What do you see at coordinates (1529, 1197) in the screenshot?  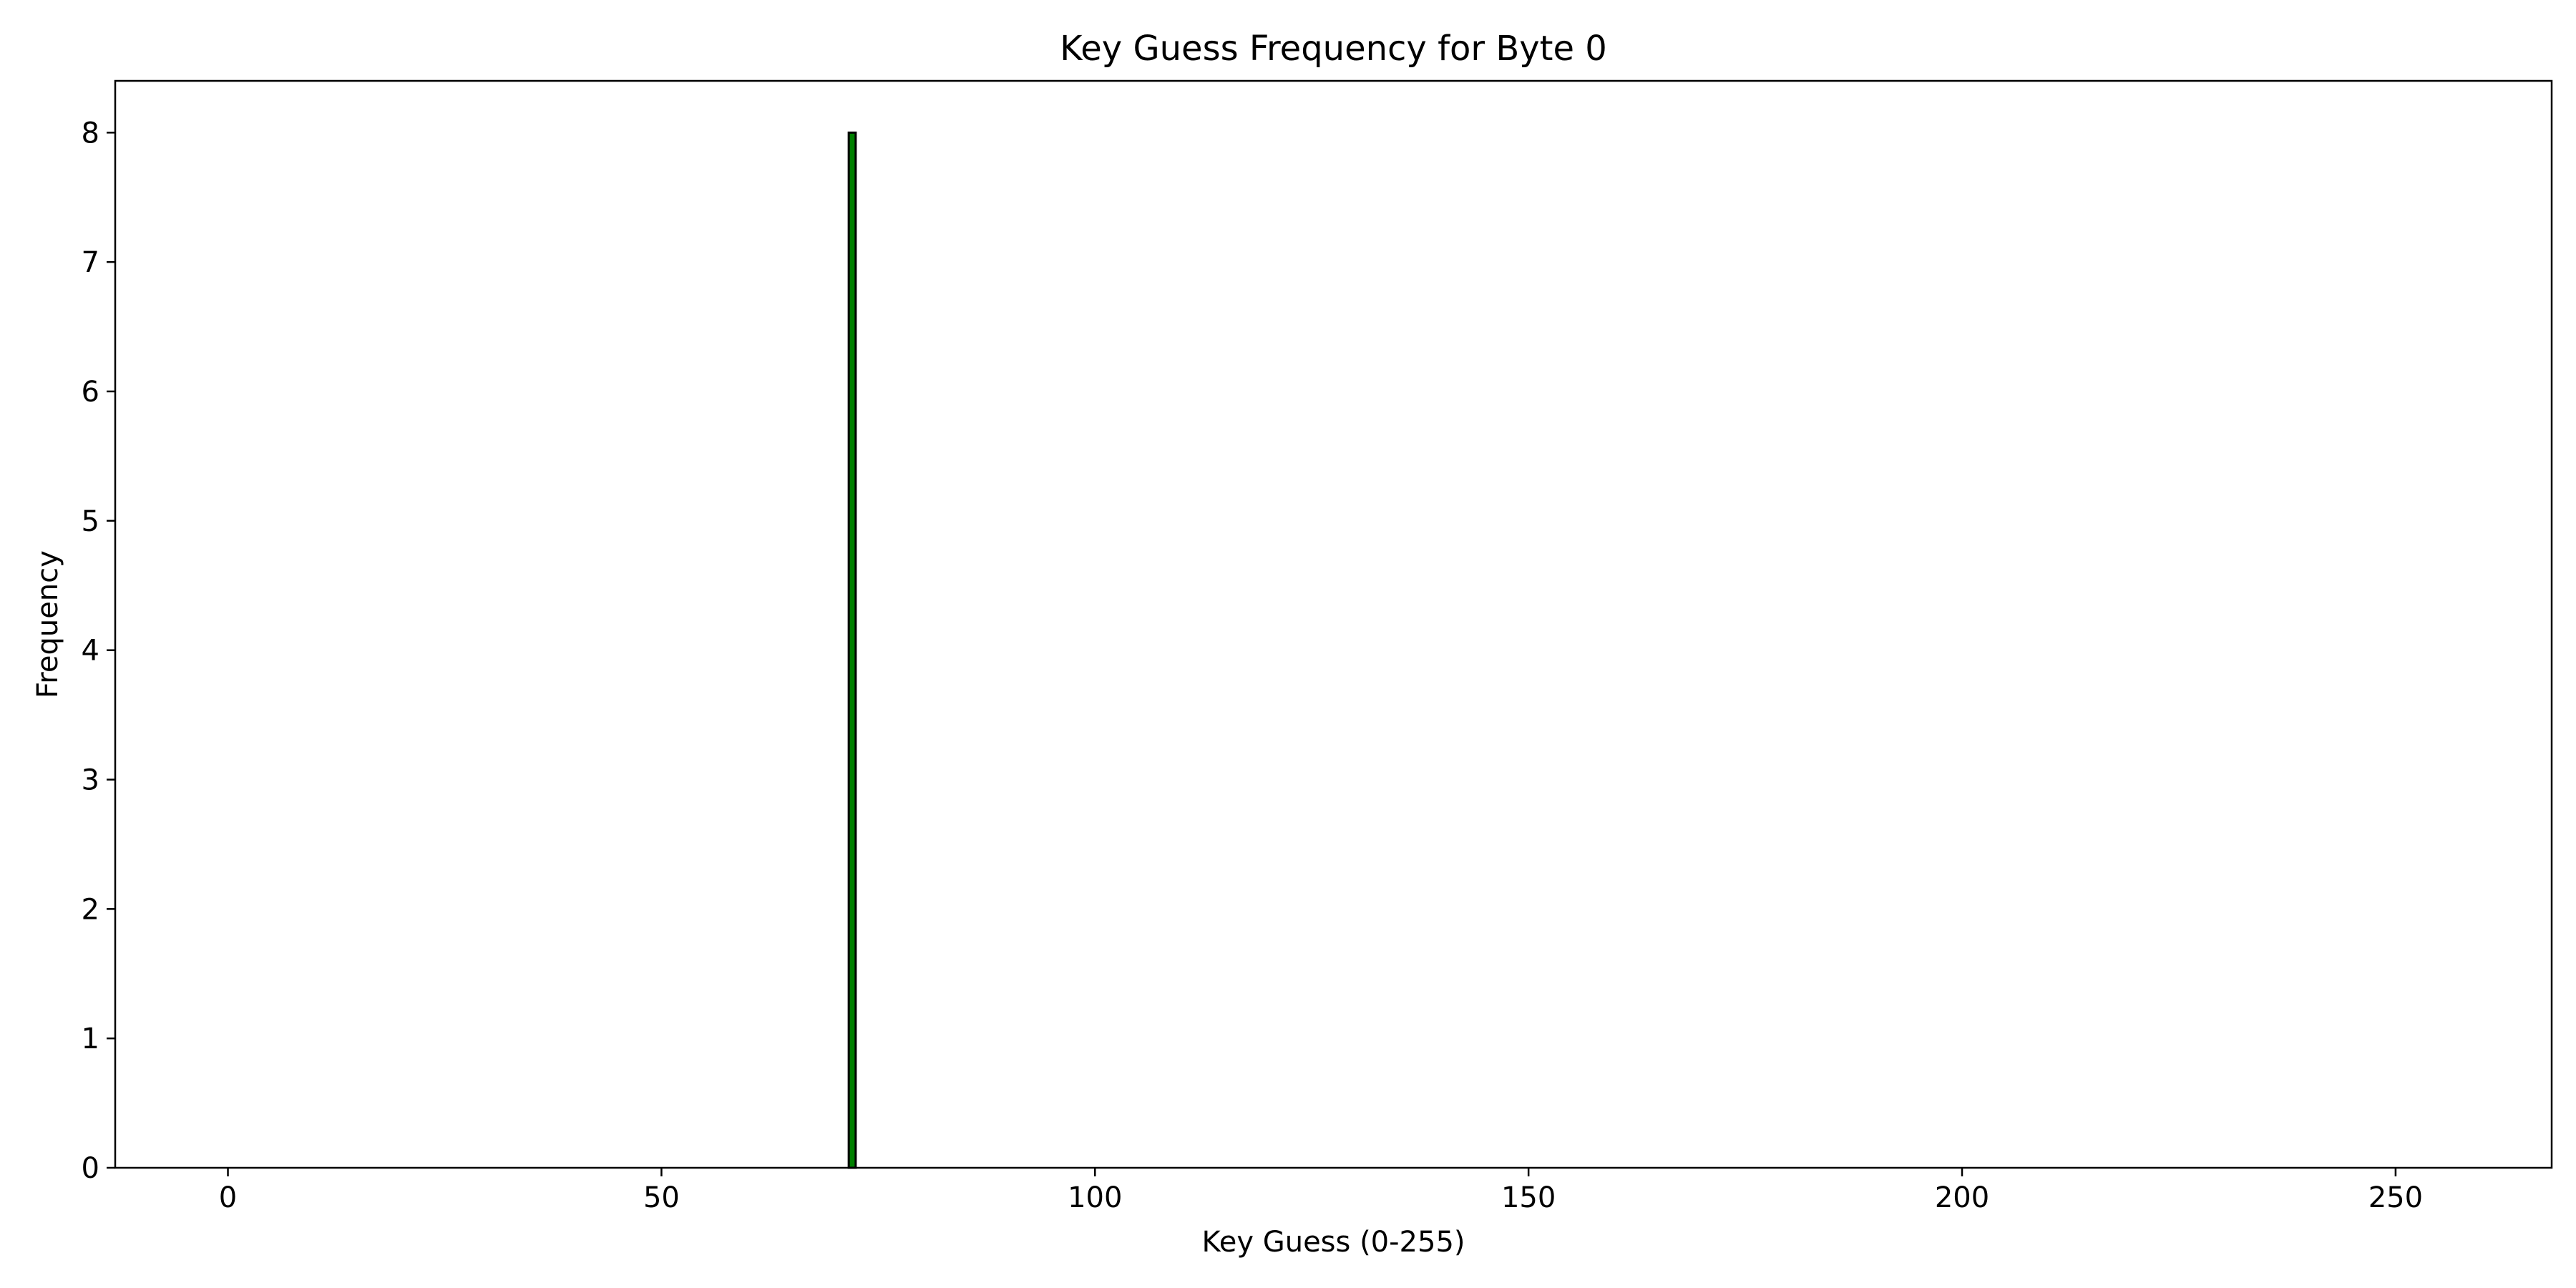 I see `x-tick-label-150: 150` at bounding box center [1529, 1197].